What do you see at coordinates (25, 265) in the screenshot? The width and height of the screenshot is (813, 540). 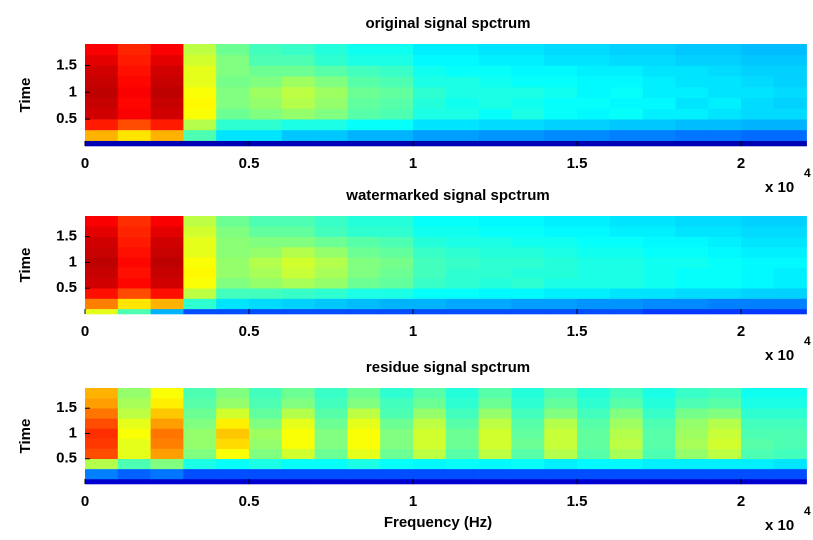 I see `y-axis-label: Time` at bounding box center [25, 265].